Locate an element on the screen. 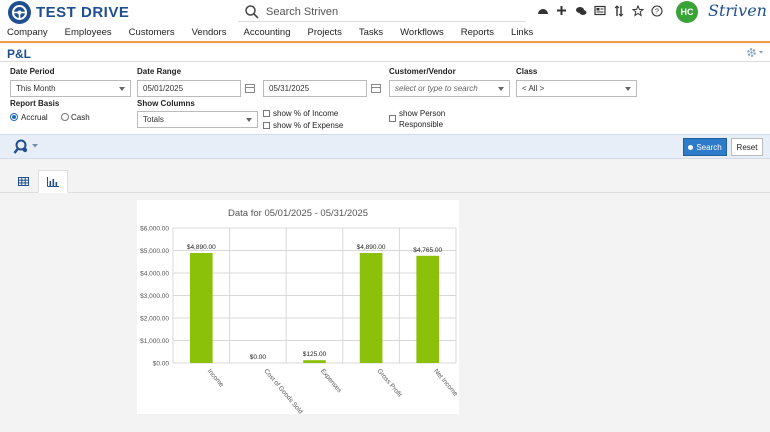 The image size is (770, 432). nav-item-reports: Reports is located at coordinates (477, 32).